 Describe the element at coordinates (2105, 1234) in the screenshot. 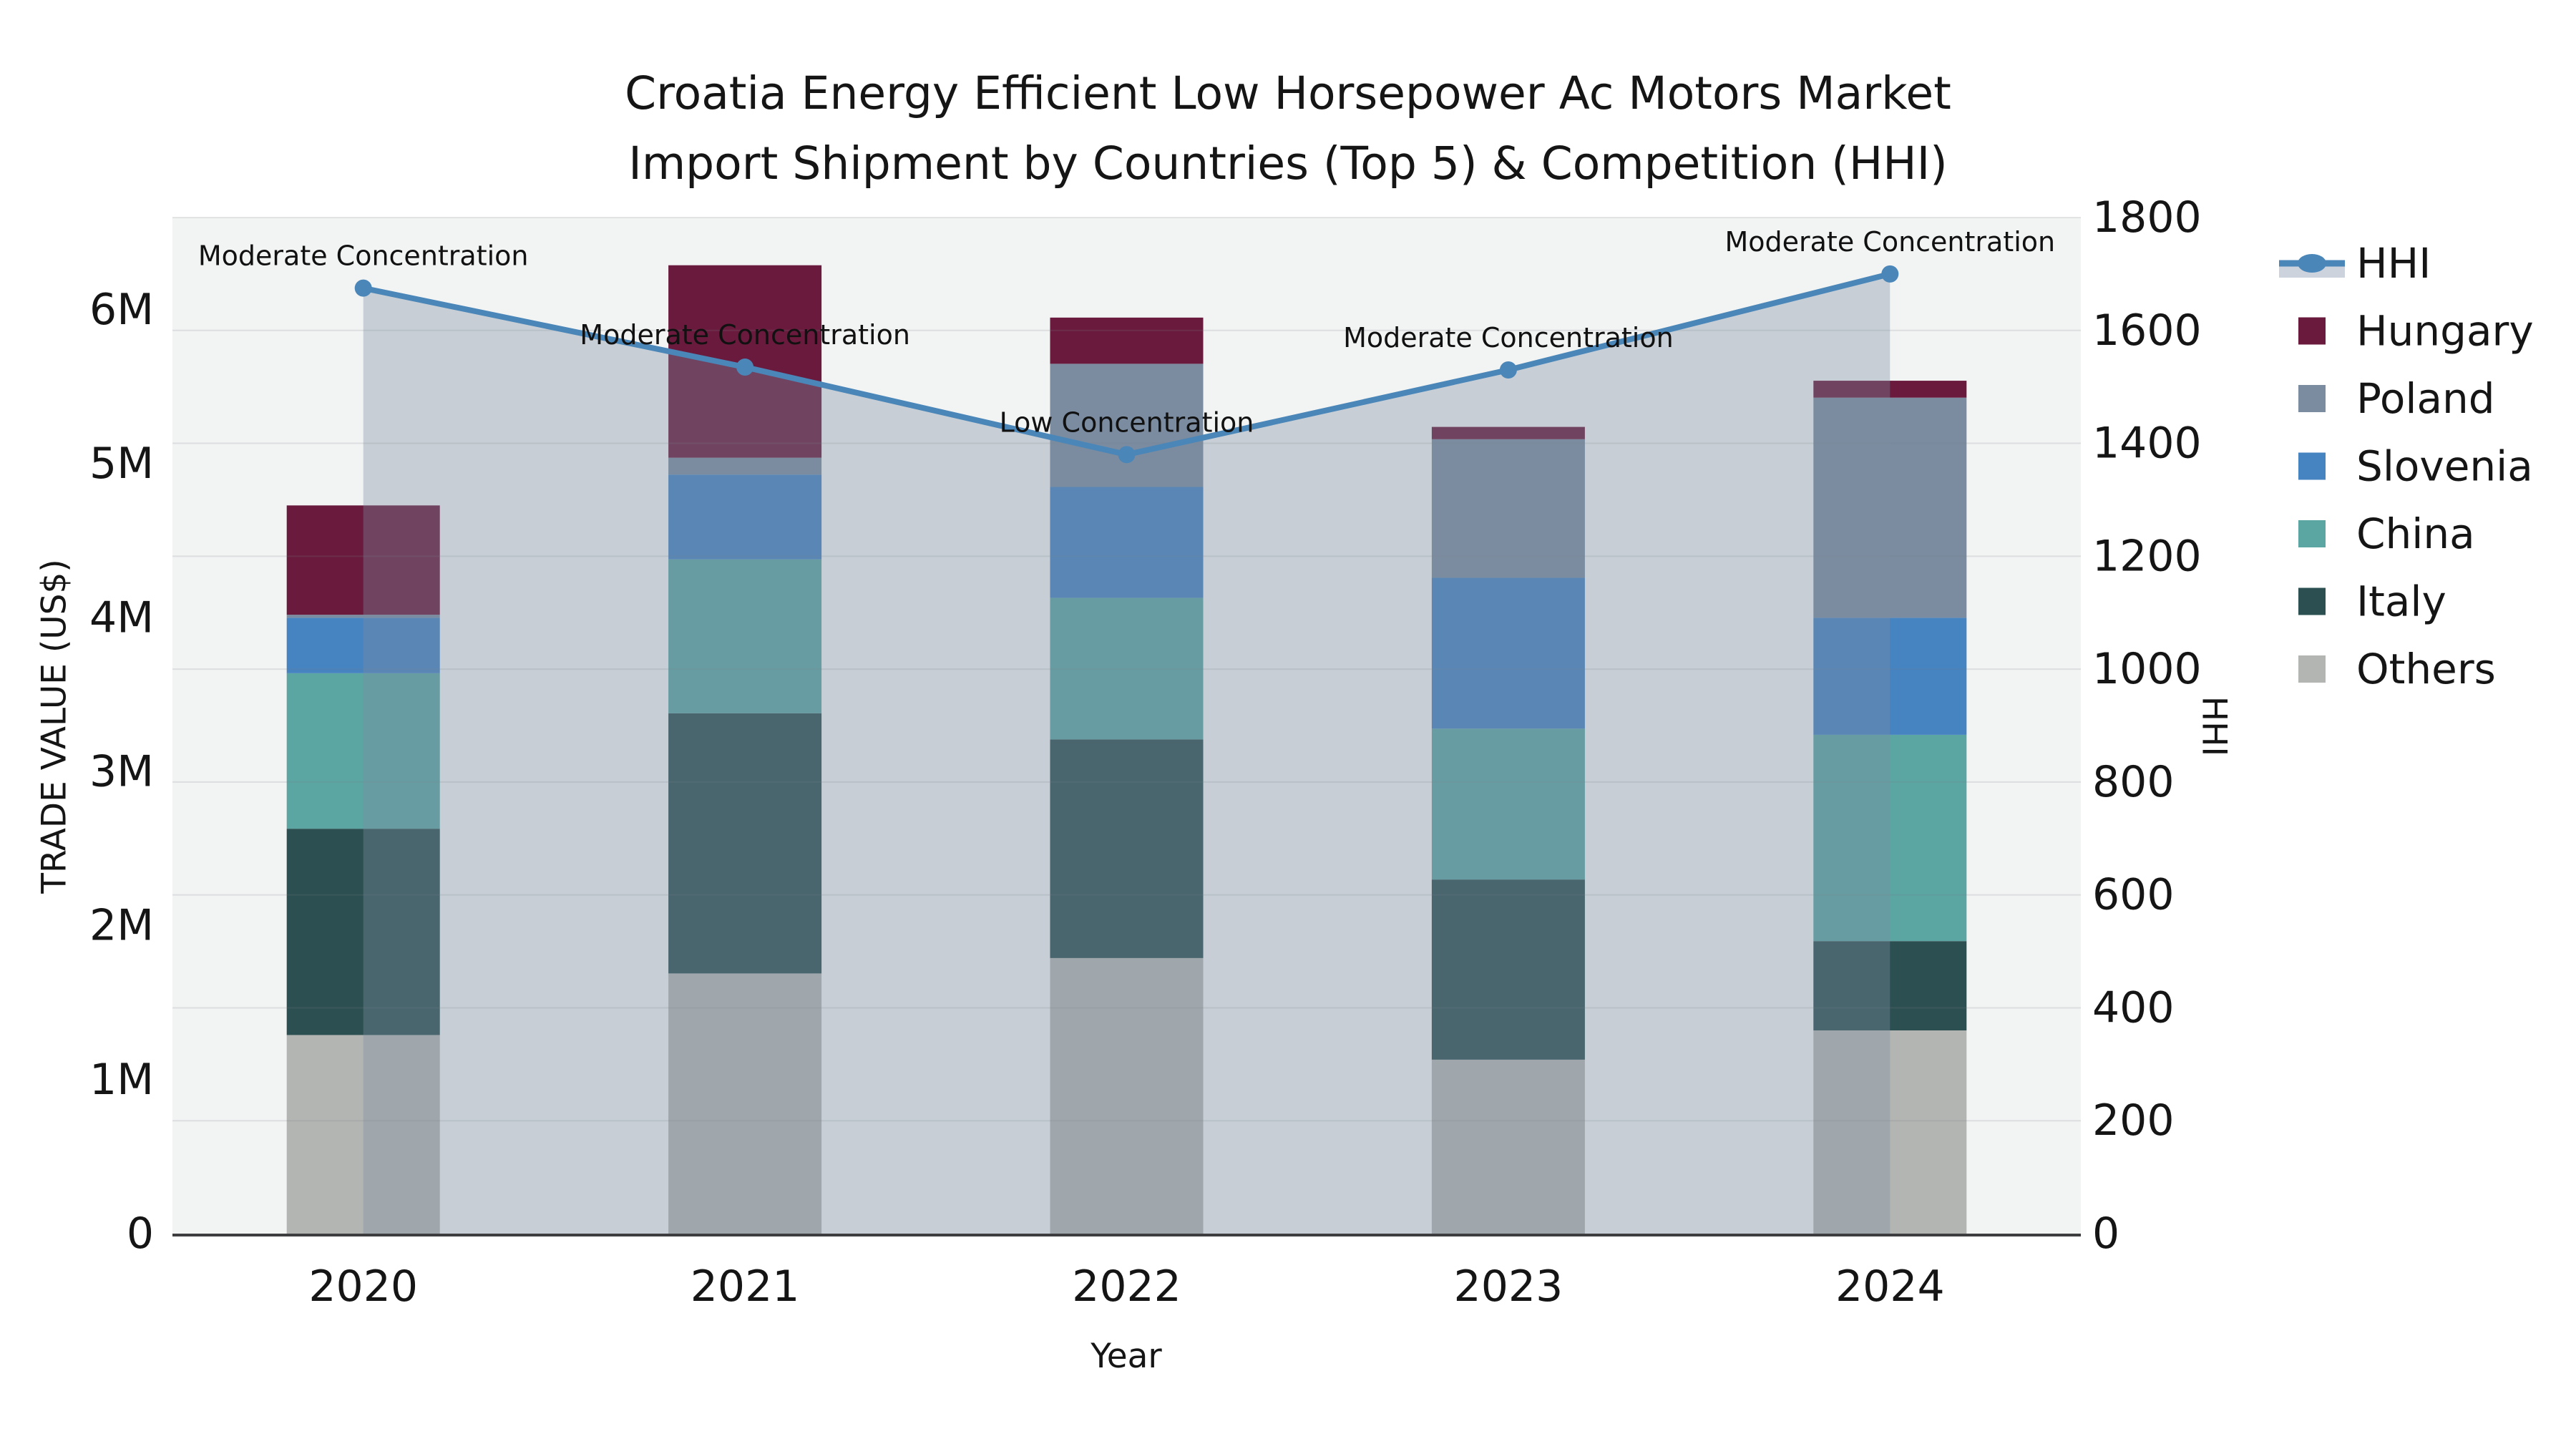

I see `y-right-tick-0: 0` at that location.